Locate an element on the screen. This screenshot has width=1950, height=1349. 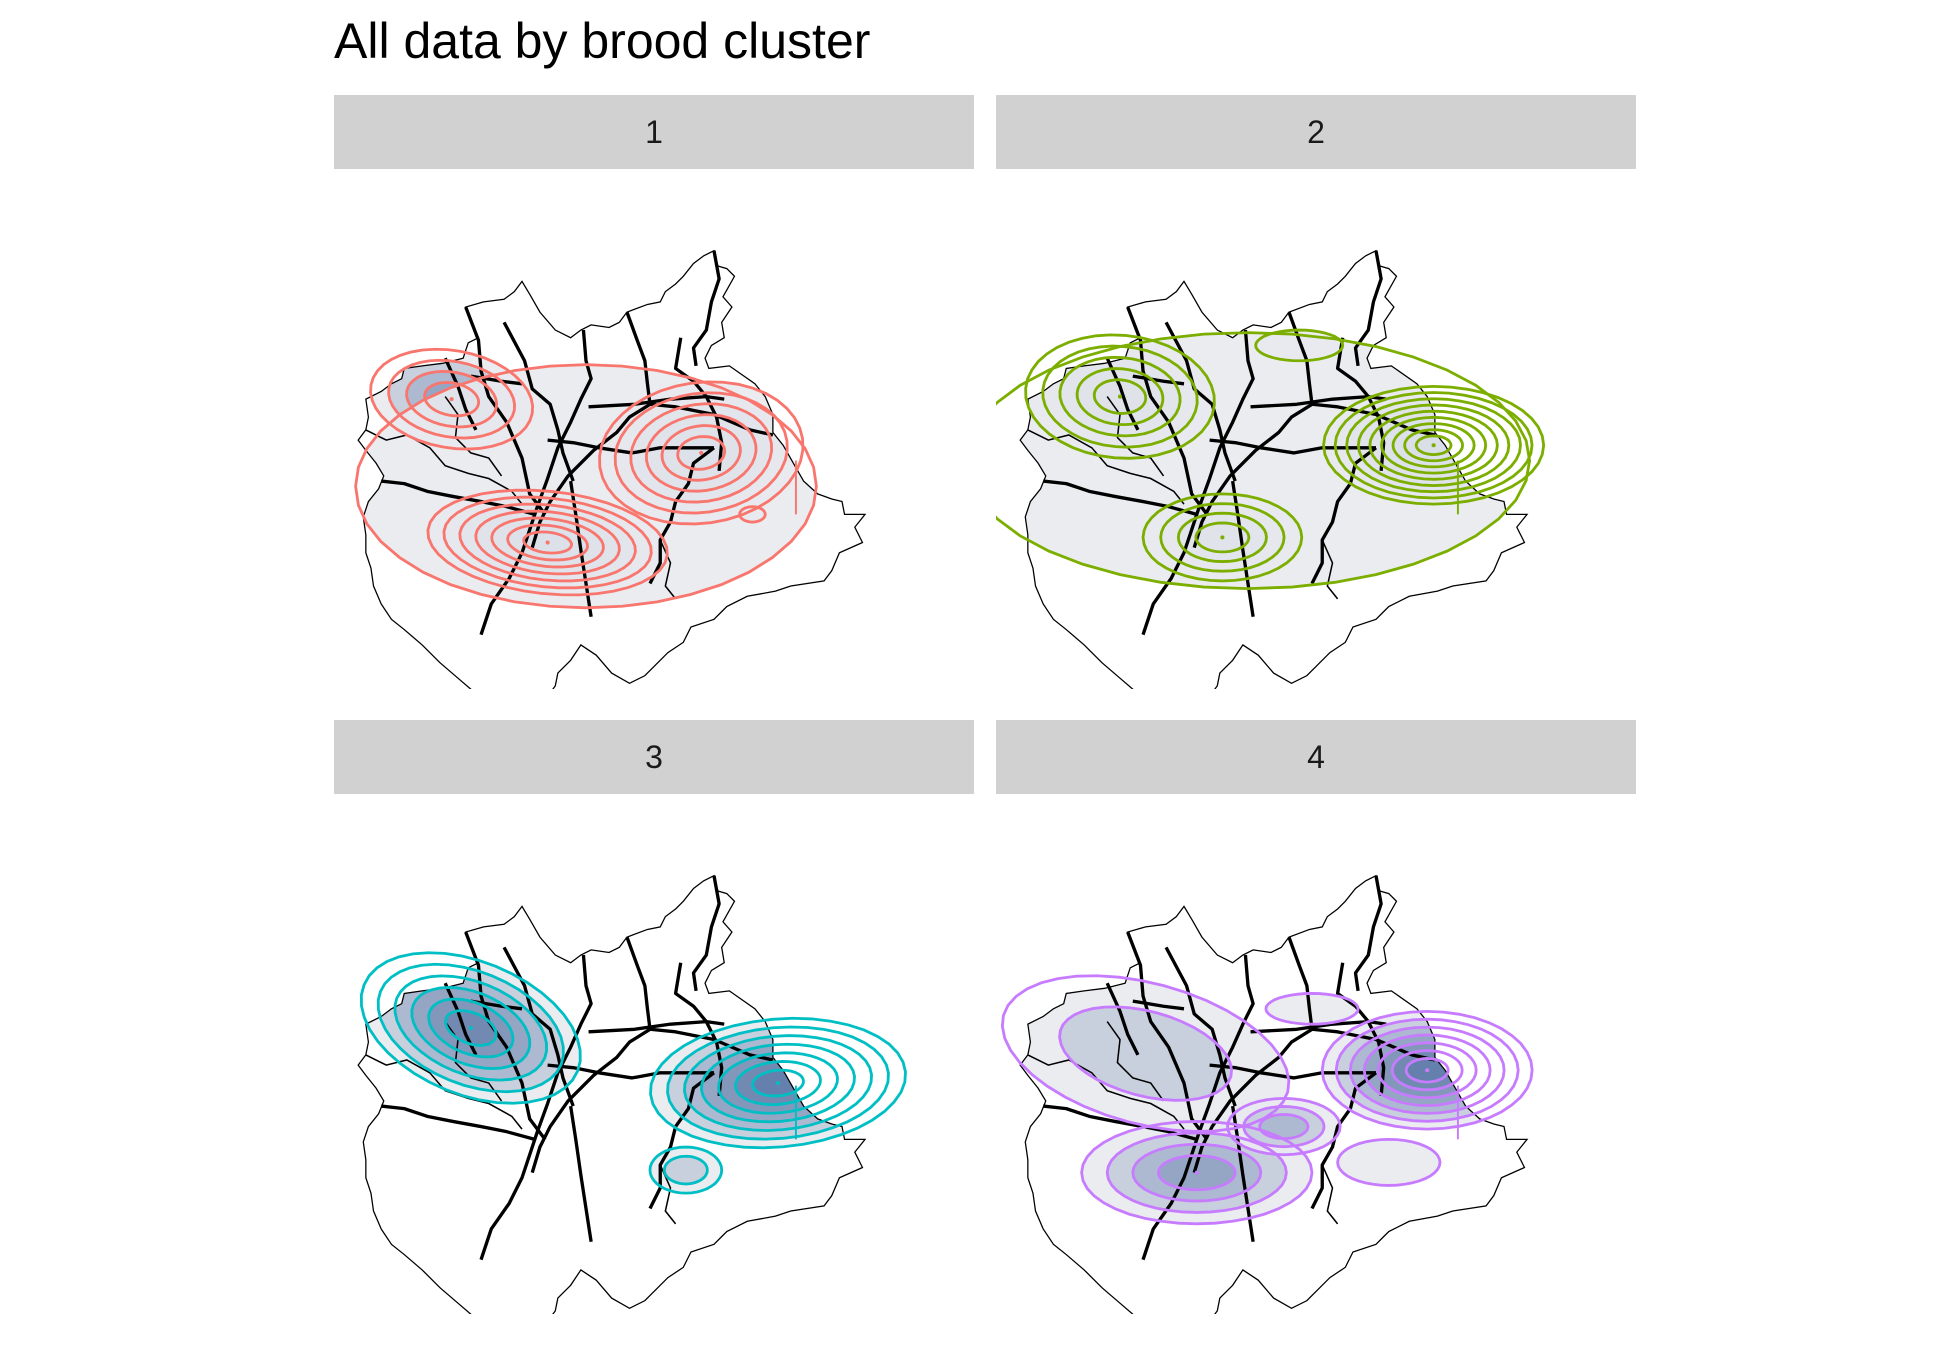
facet-strip-3: 3 is located at coordinates (654, 757).